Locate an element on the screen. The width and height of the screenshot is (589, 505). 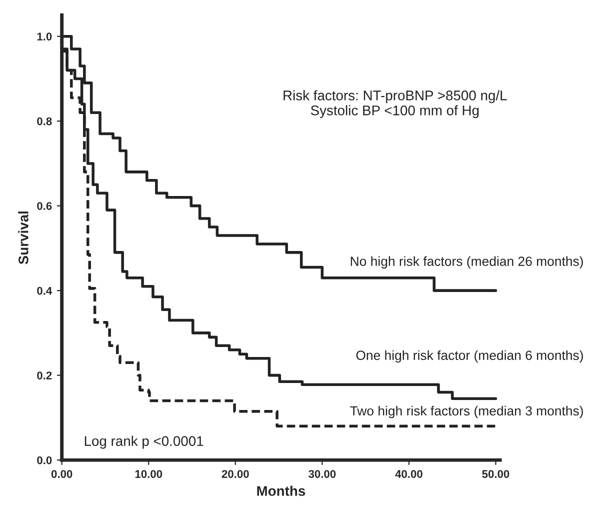
annotation: Log rank p <0.0001 is located at coordinates (144, 442).